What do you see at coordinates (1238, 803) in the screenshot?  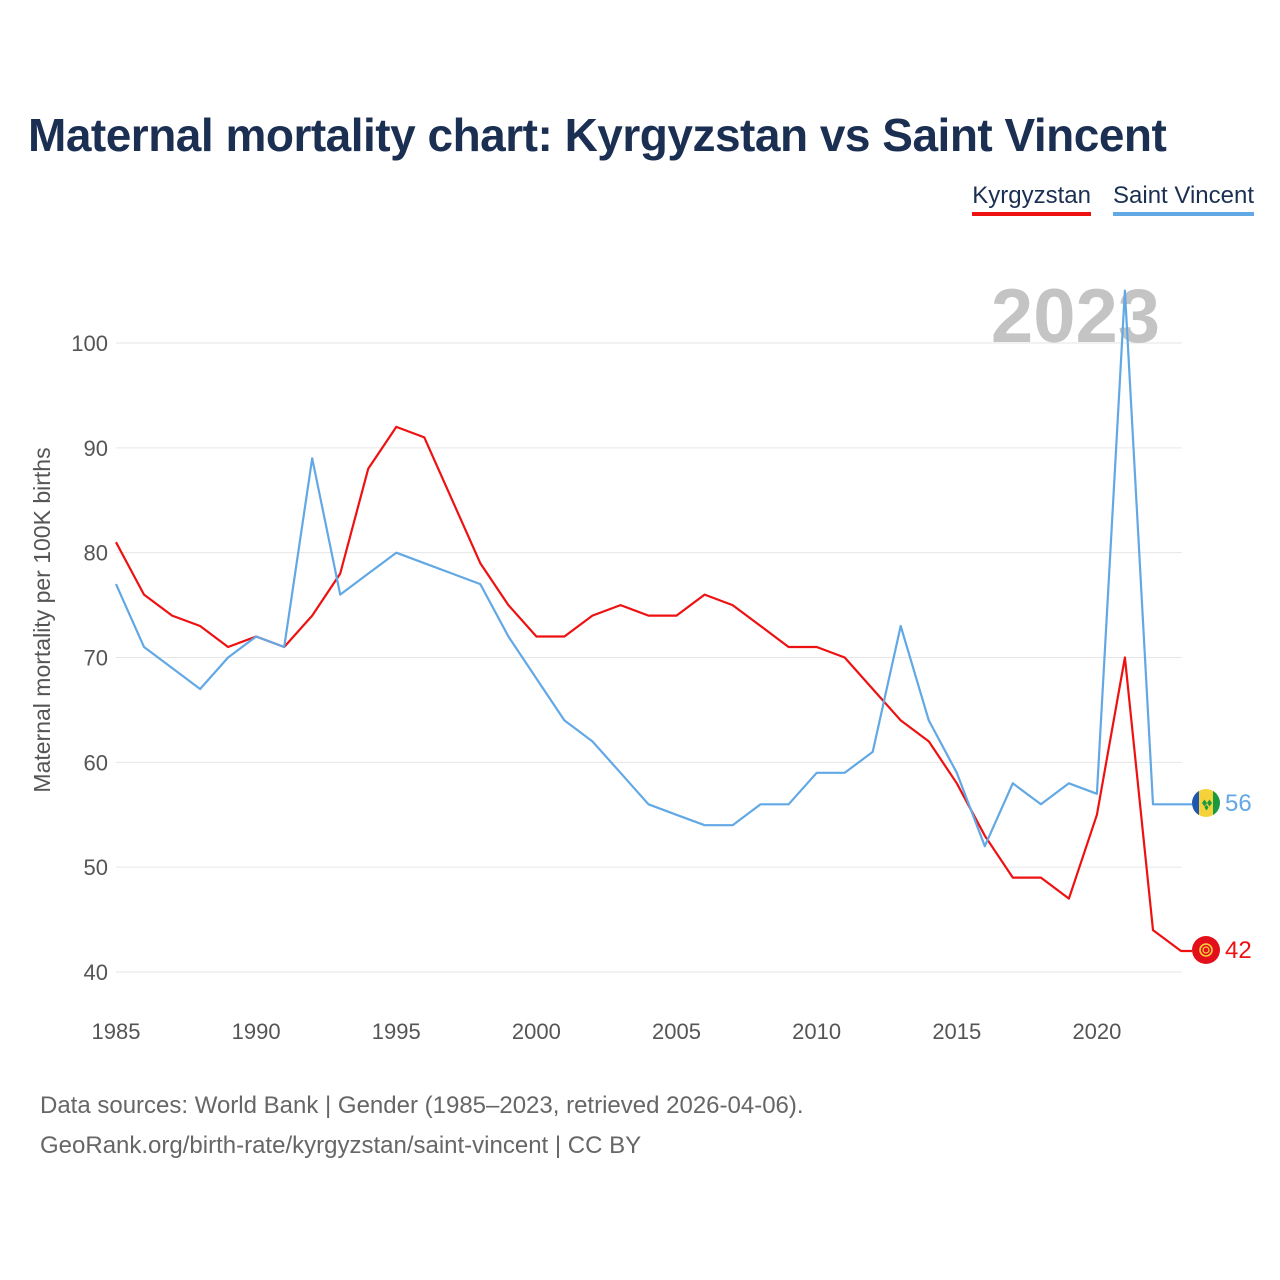 I see `saint-vincent-end-value: 56` at bounding box center [1238, 803].